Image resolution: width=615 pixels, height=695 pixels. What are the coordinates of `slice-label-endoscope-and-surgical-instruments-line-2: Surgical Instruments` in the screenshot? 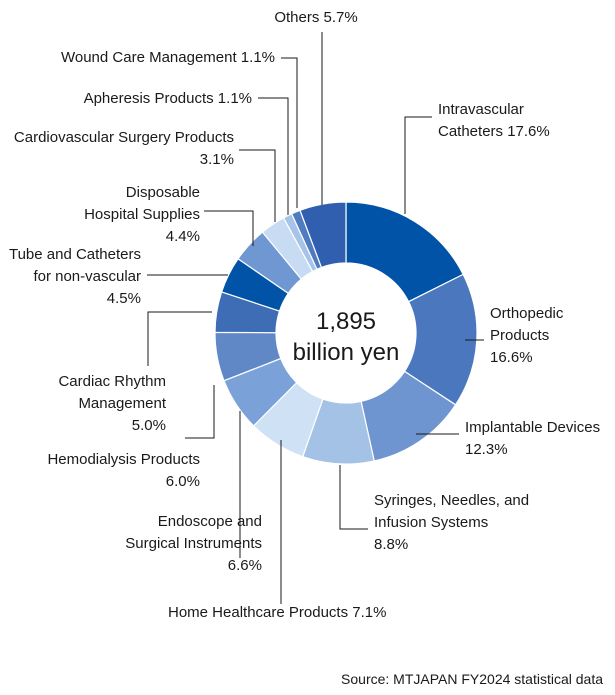 It's located at (193, 543).